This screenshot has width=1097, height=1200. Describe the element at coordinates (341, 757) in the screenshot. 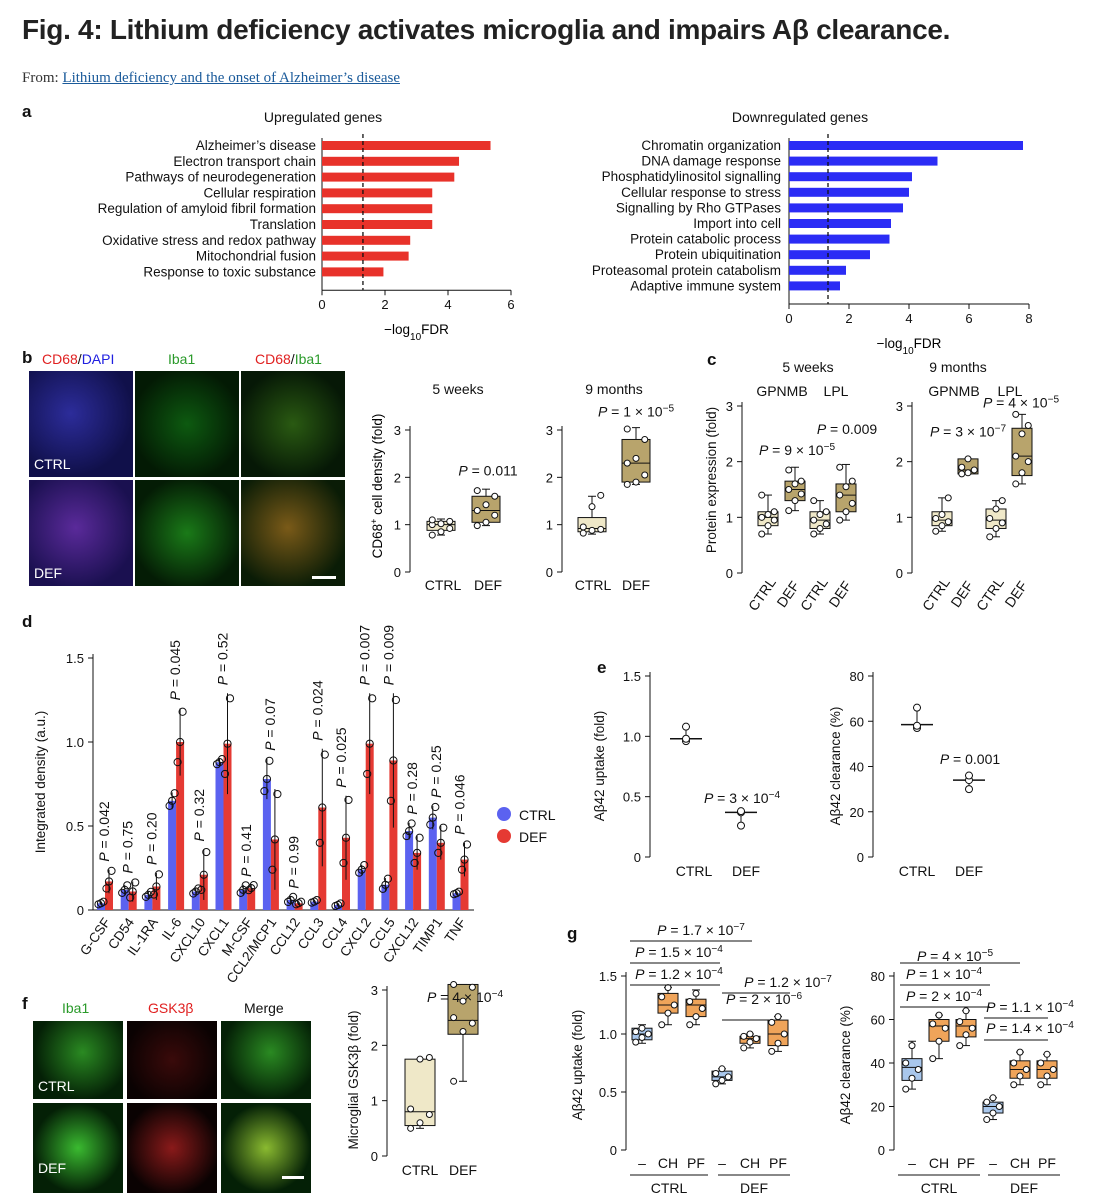

I see `d-pvalue: P = 0.025` at that location.